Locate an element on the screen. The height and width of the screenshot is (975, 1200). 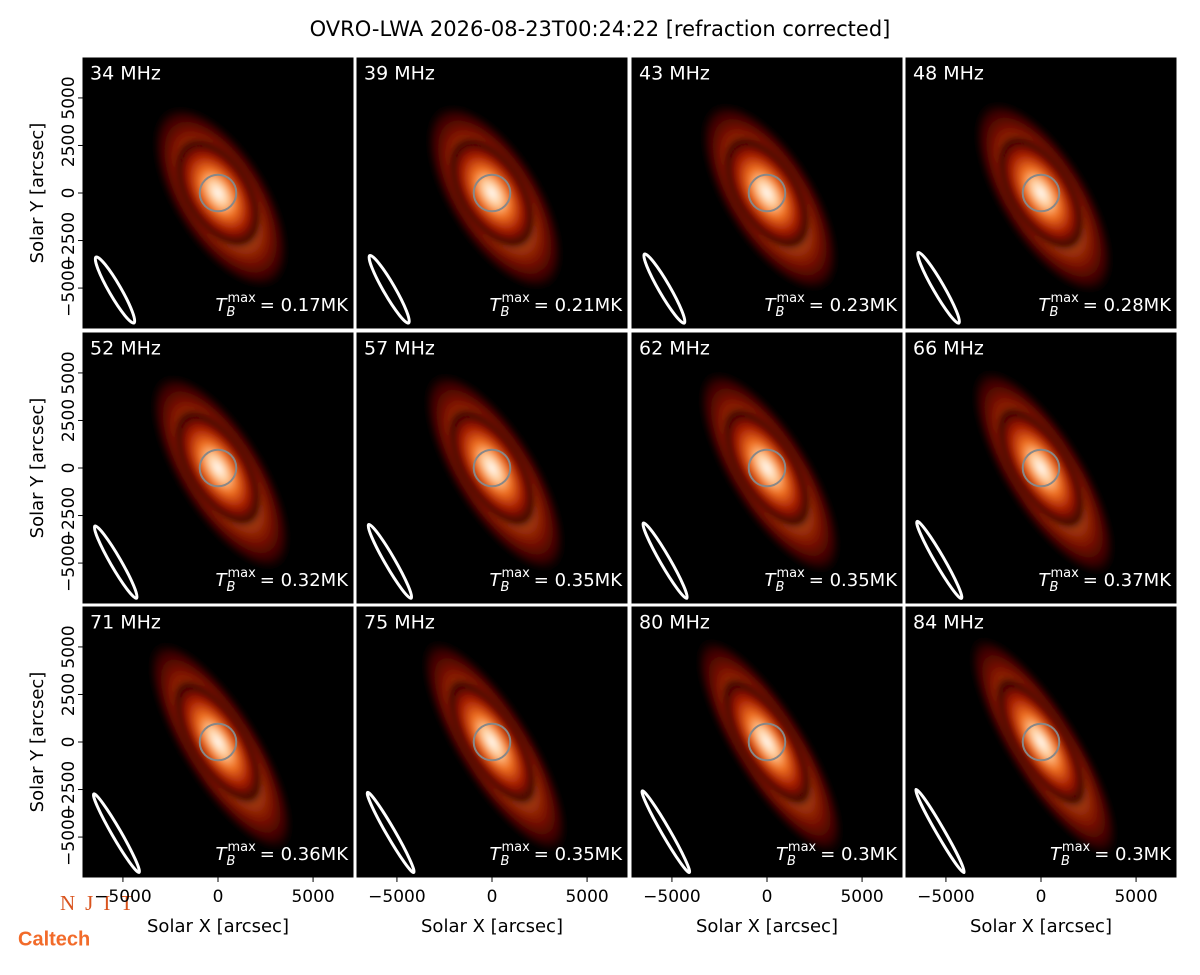
panel-title: 84 MHz is located at coordinates (948, 623).